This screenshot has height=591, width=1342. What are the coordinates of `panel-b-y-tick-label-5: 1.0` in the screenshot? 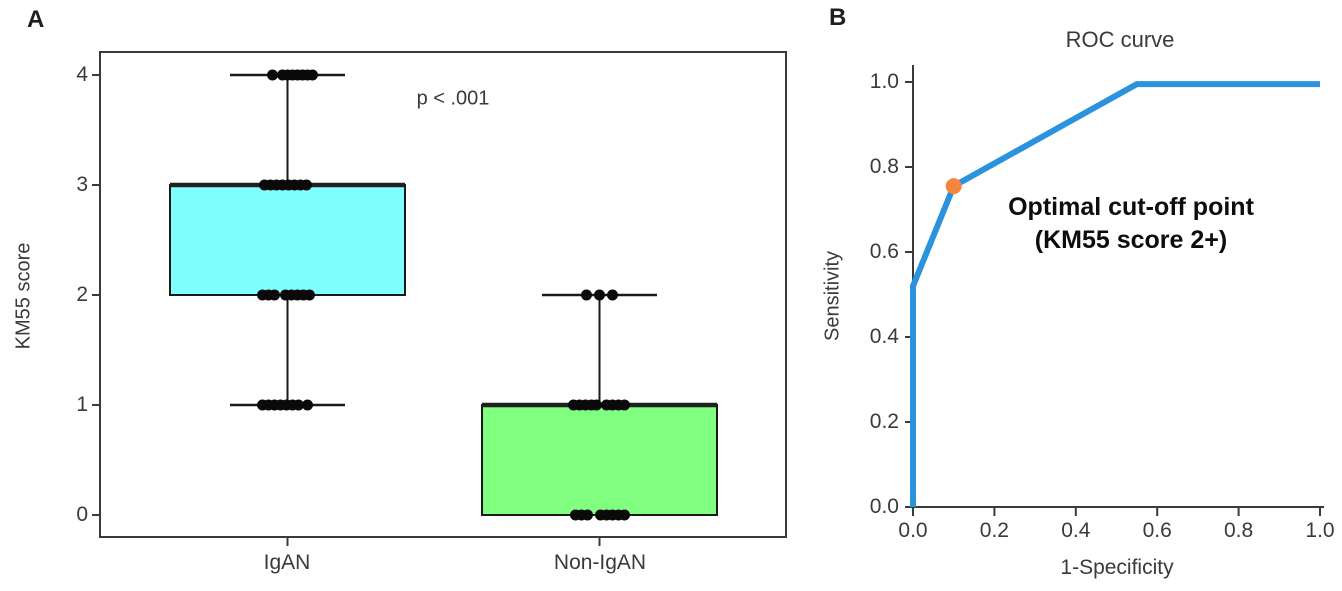 It's located at (884, 81).